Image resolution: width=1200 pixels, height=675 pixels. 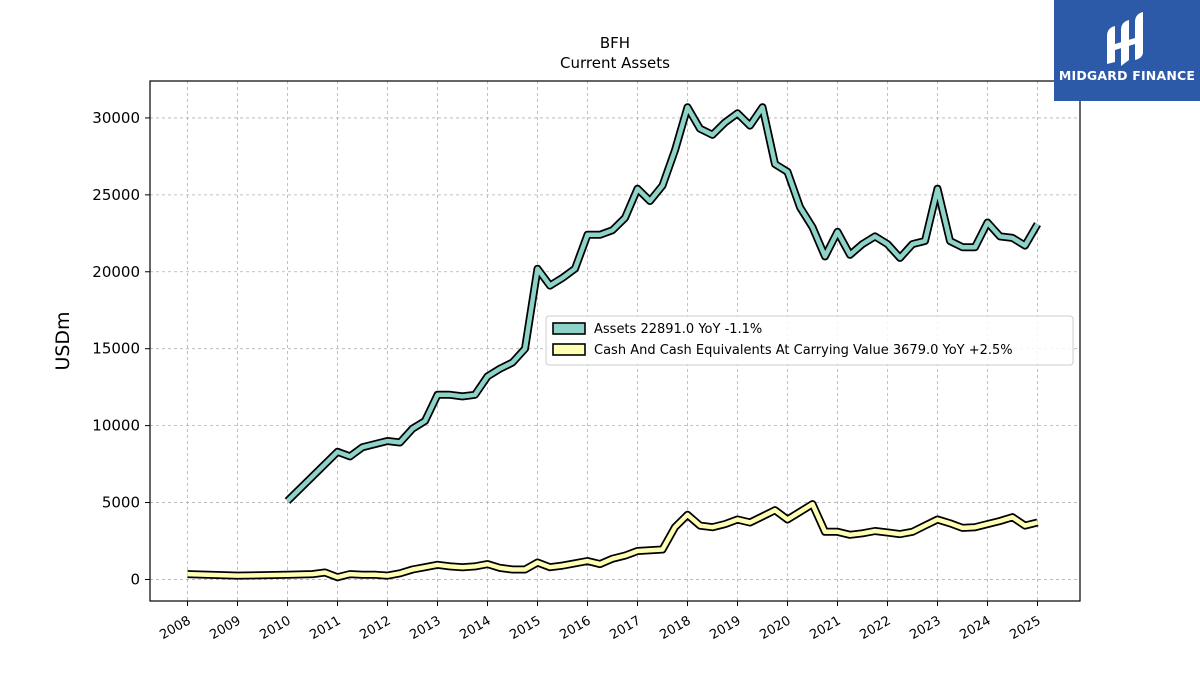 What do you see at coordinates (675, 628) in the screenshot?
I see `x-tick-label: 2018` at bounding box center [675, 628].